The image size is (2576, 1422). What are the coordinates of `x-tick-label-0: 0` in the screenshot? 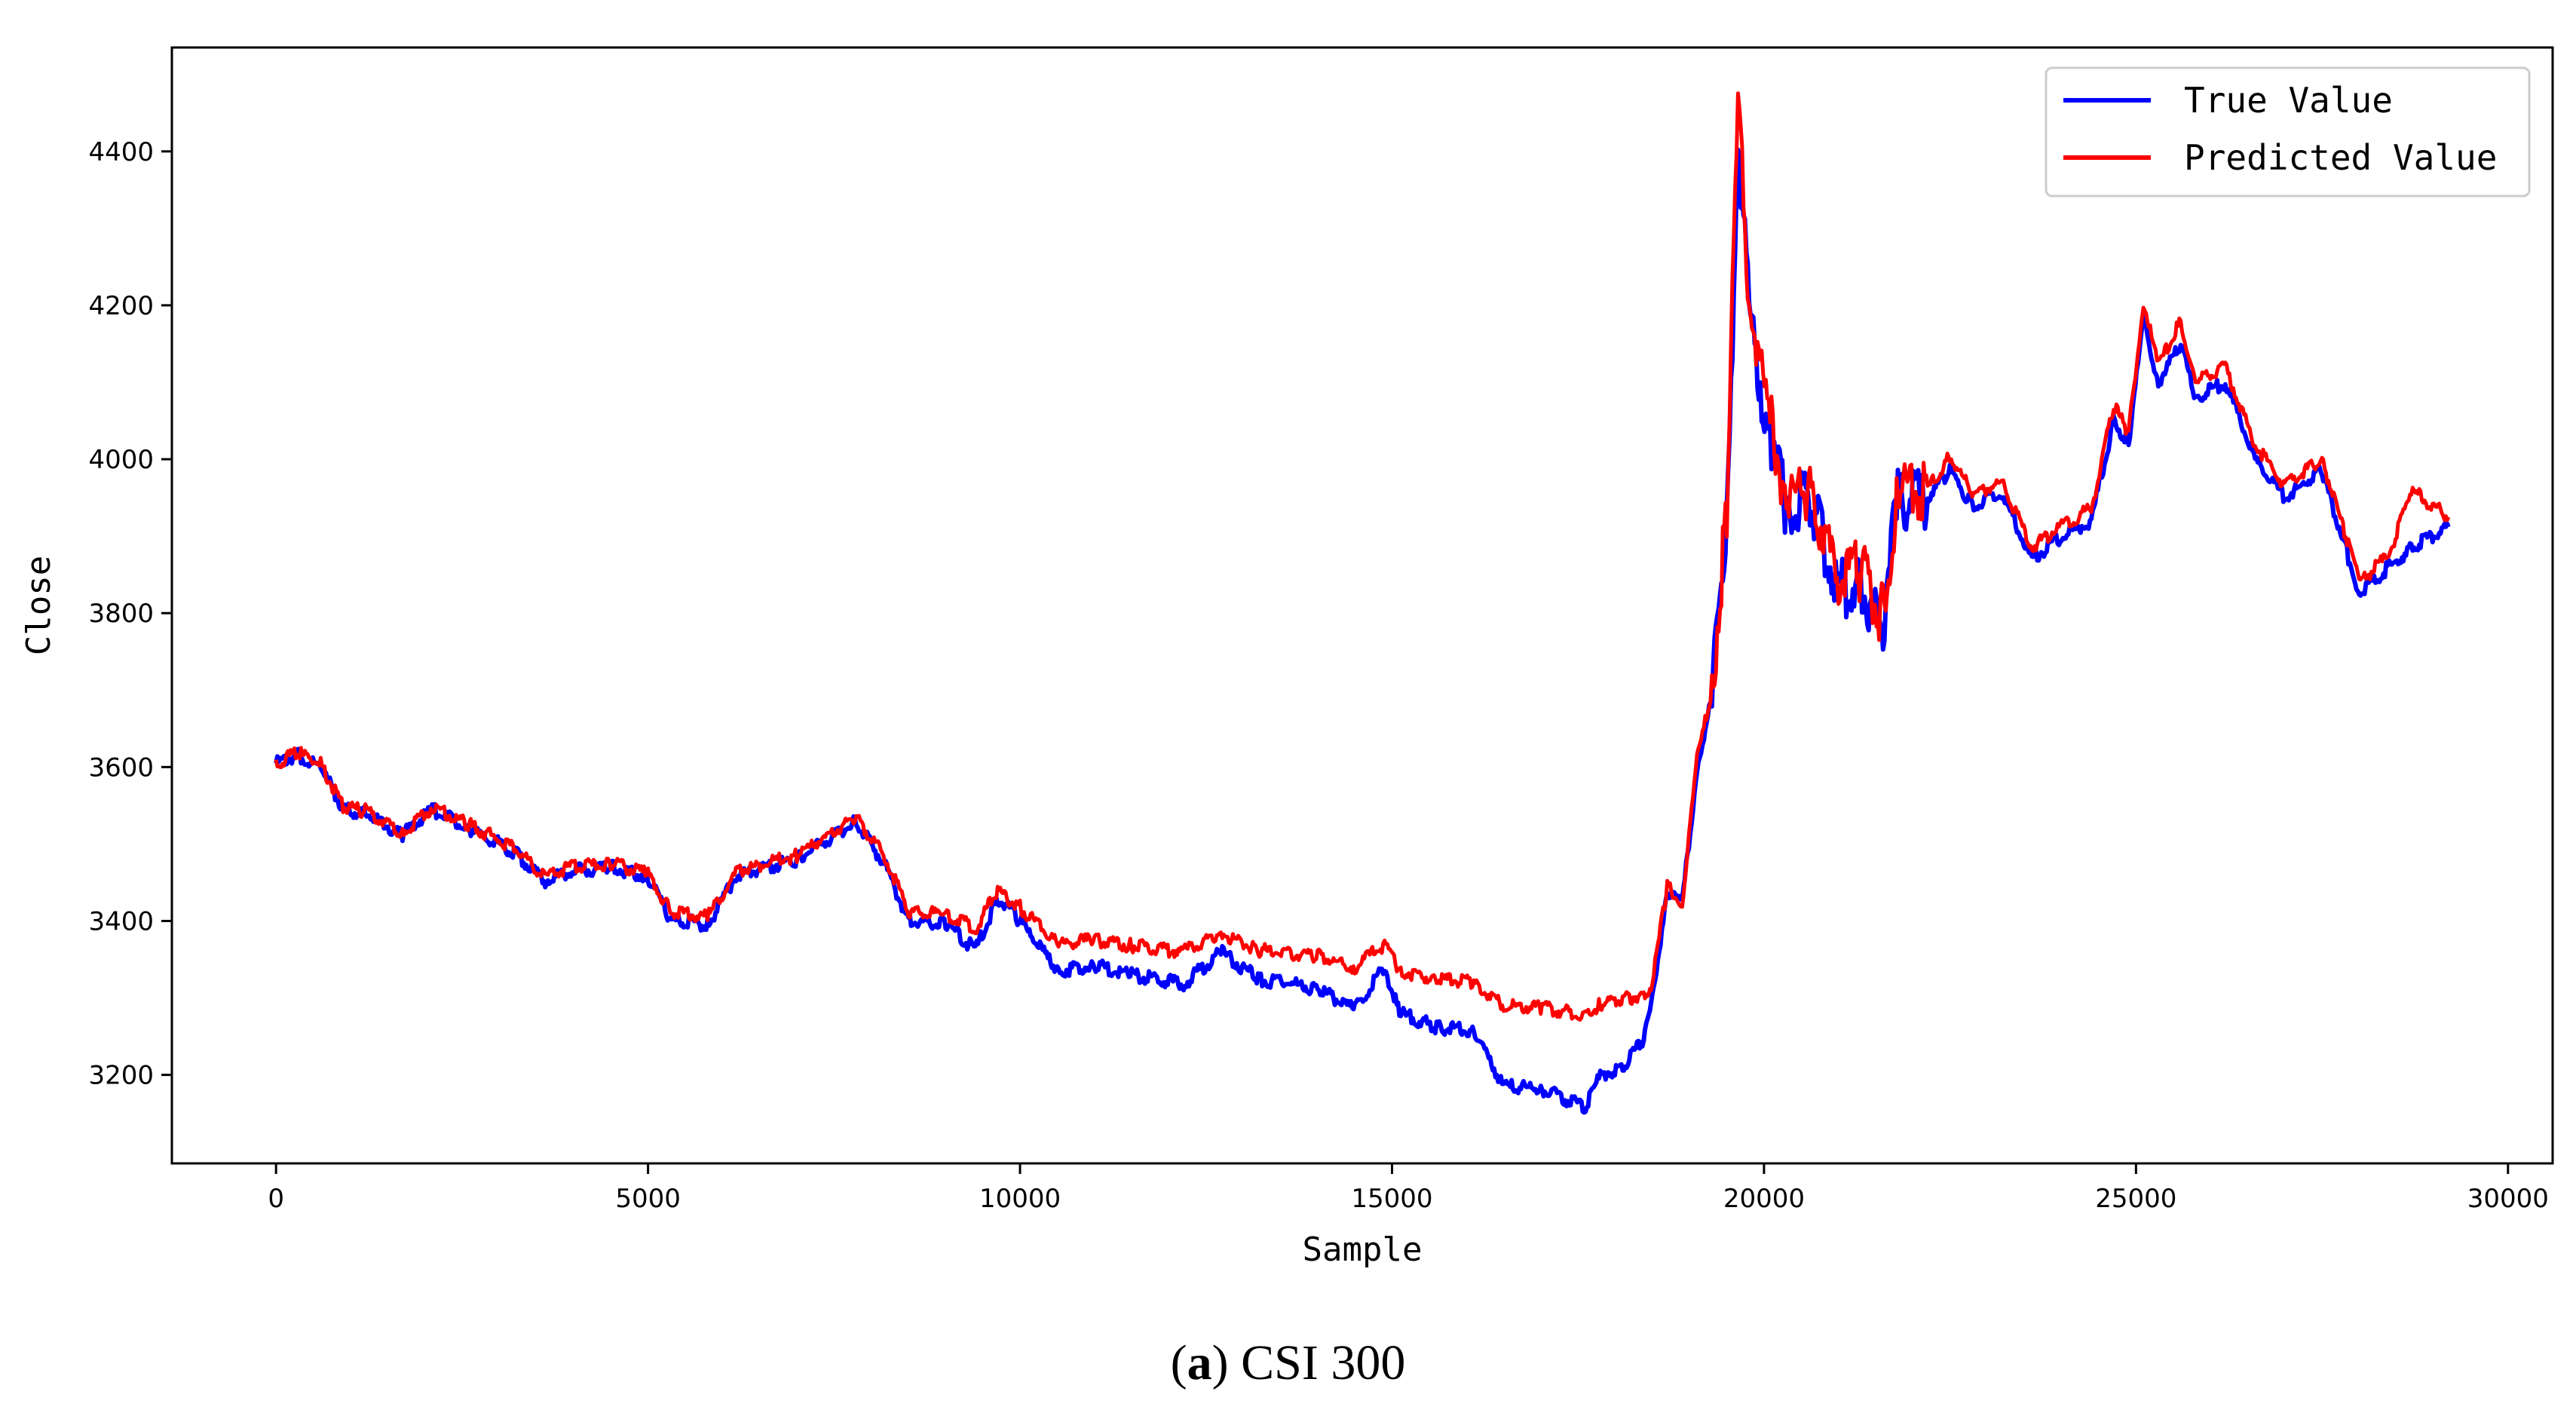 It's located at (276, 1199).